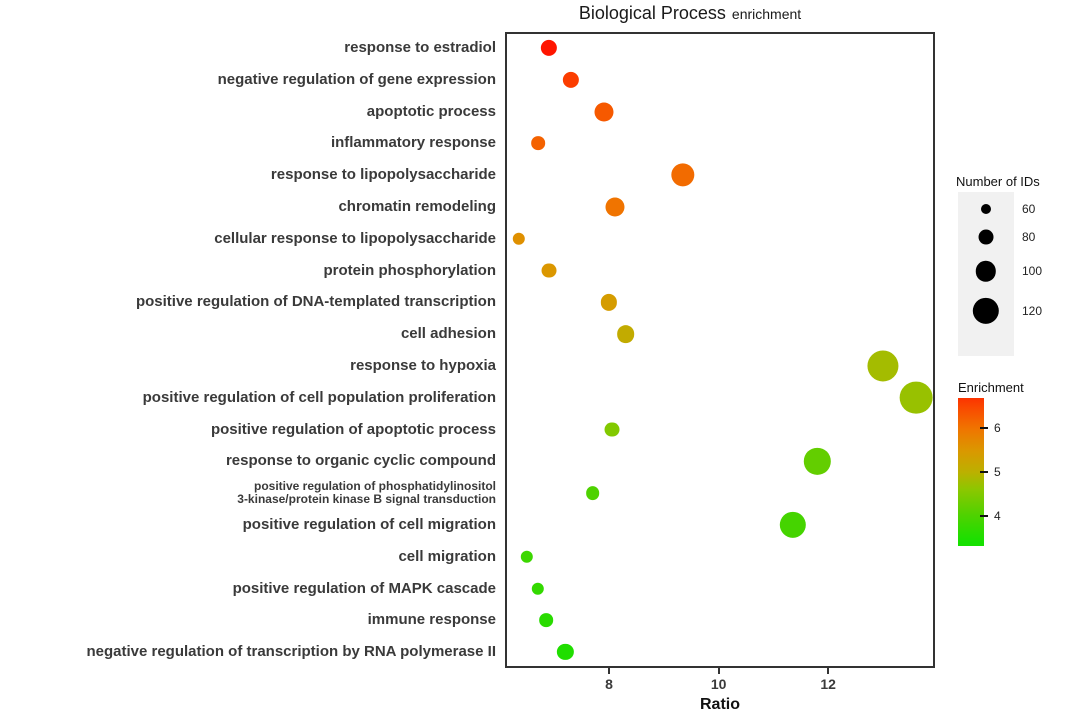 This screenshot has width=1080, height=724. What do you see at coordinates (447, 556) in the screenshot?
I see `y-axis-label: cell migration` at bounding box center [447, 556].